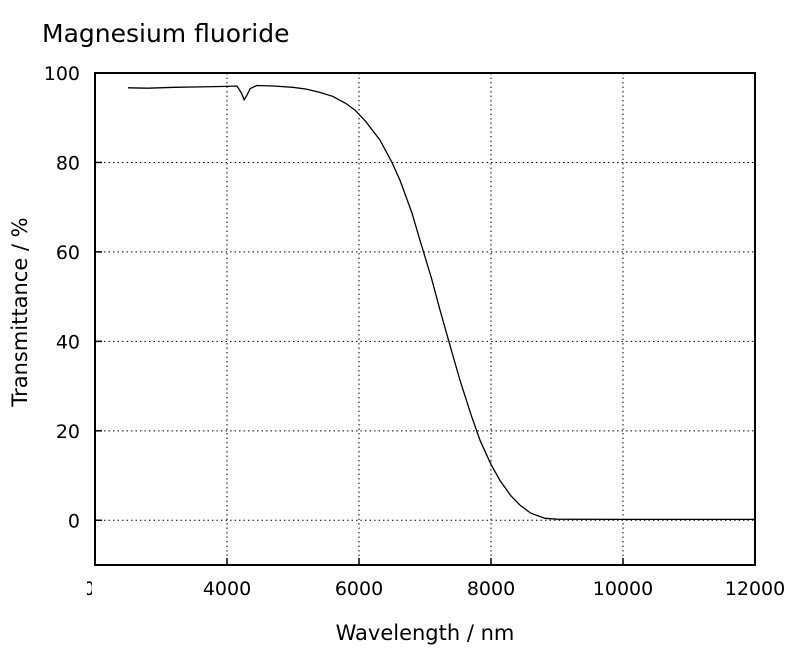 The image size is (797, 655). What do you see at coordinates (165, 33) in the screenshot?
I see `chart-title: Magnesium fluoride` at bounding box center [165, 33].